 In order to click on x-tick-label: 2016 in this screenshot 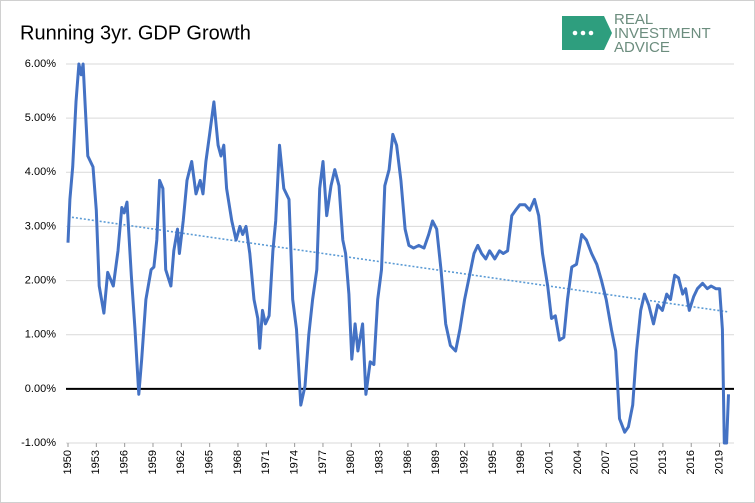, I will do `click(691, 462)`.